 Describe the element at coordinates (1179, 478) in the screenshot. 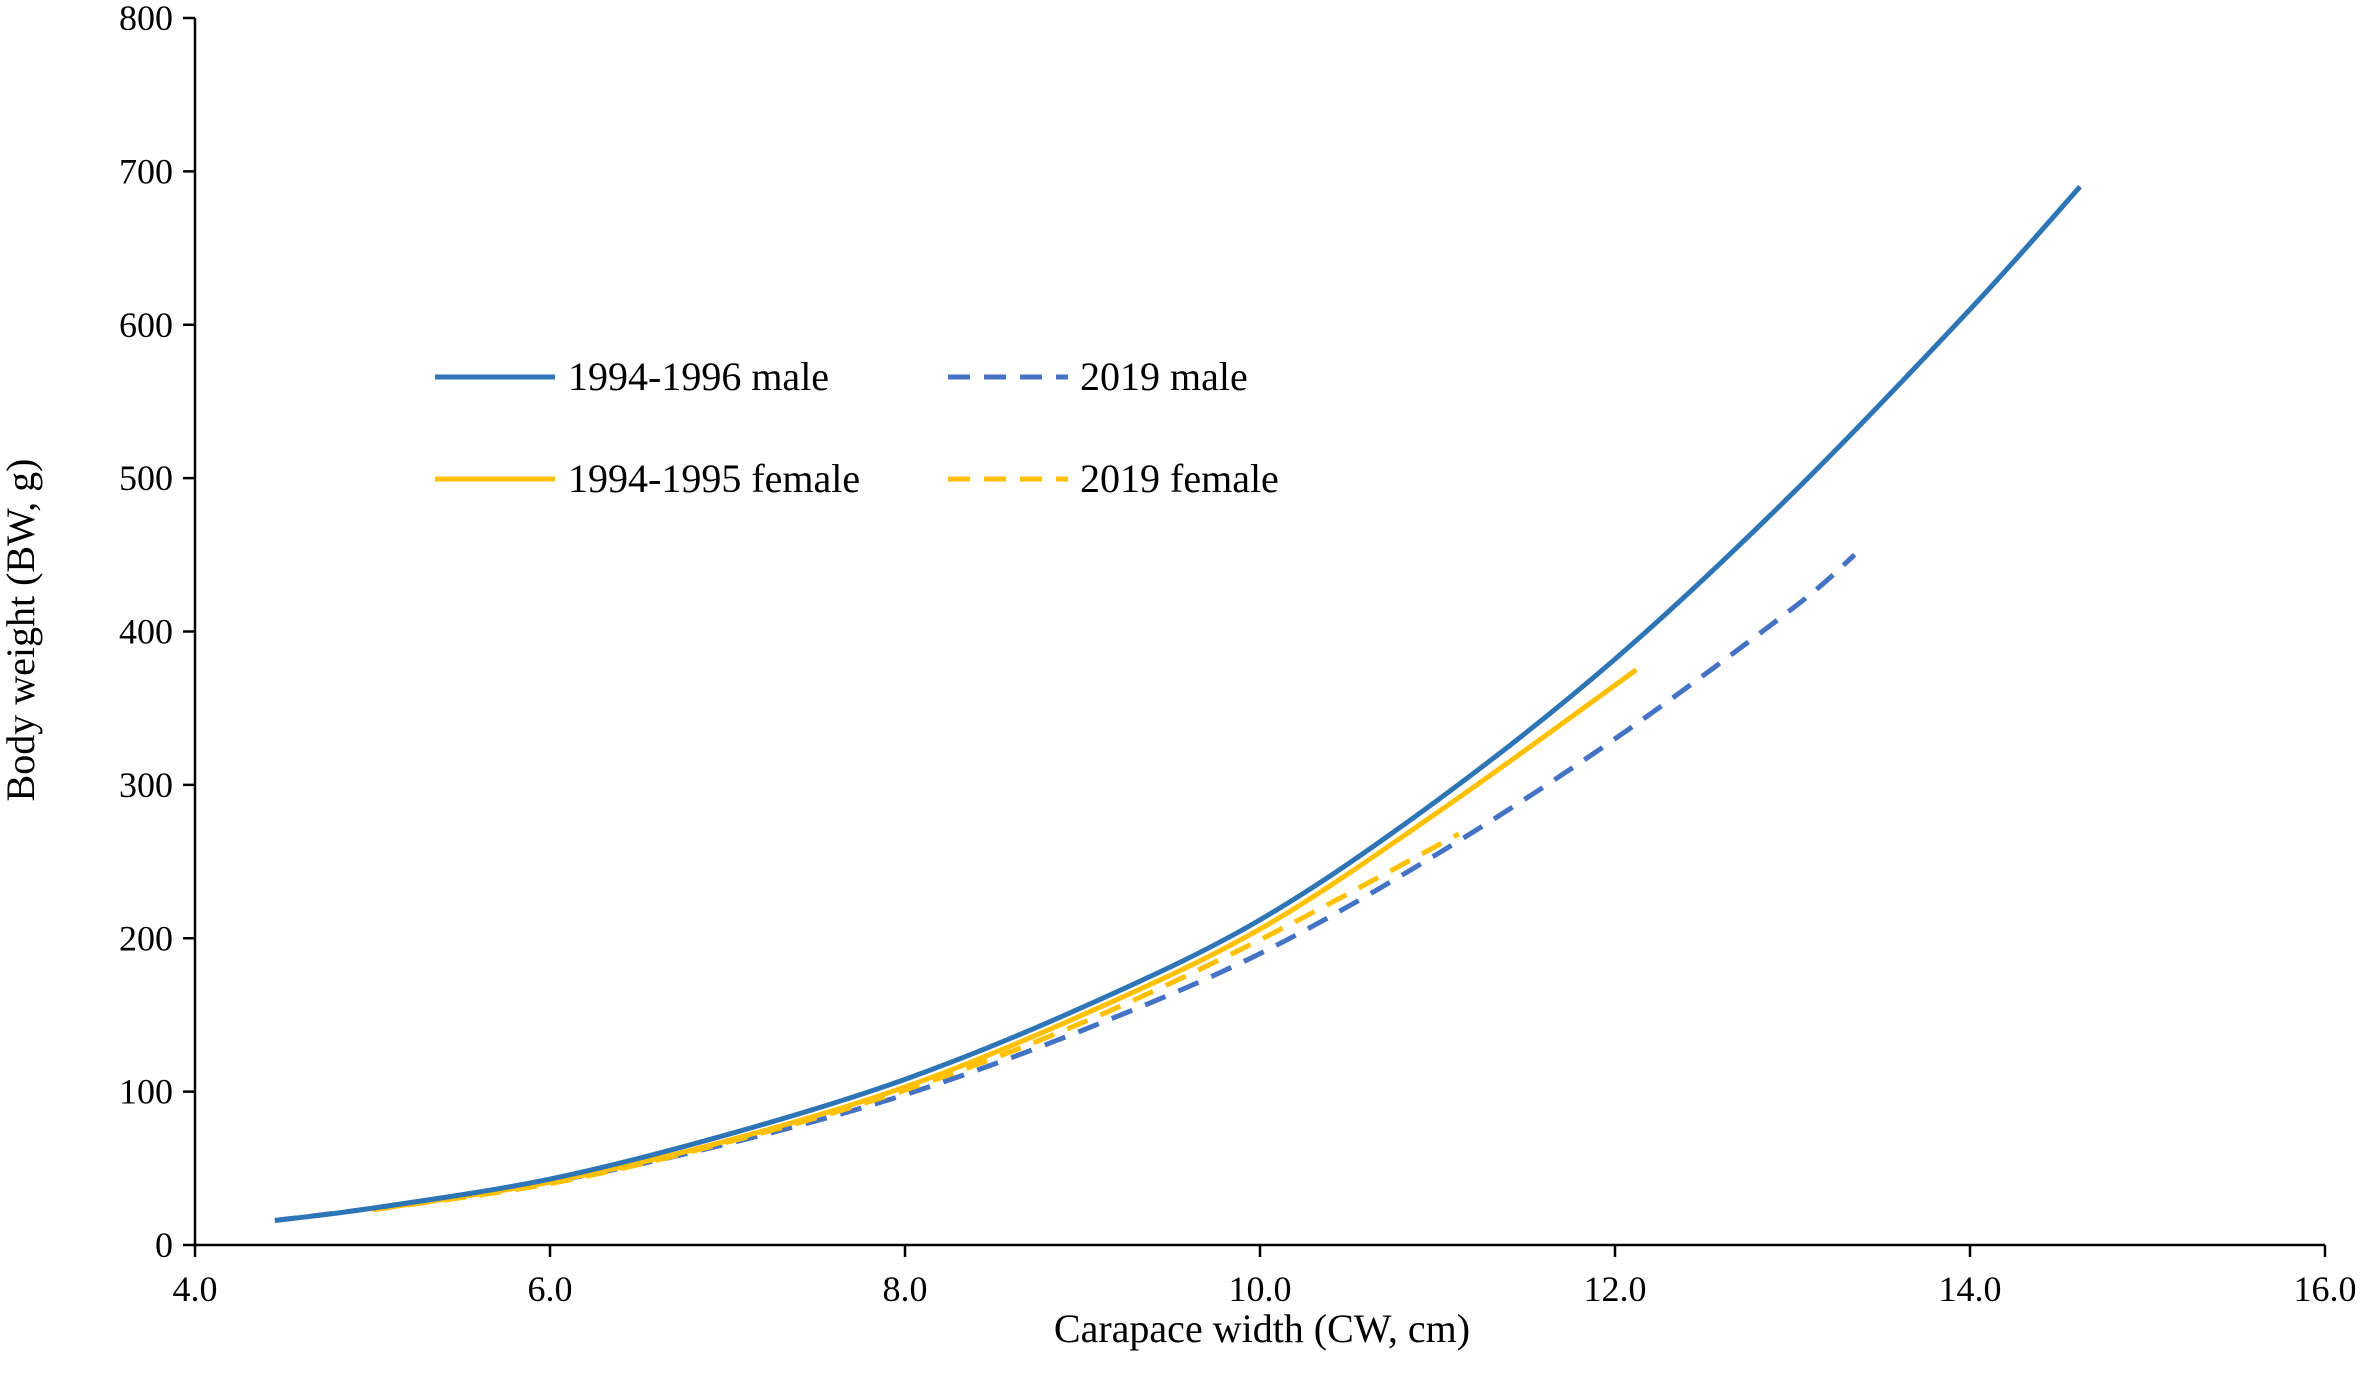

I see `legend-label-2019-female: 2019 female` at that location.